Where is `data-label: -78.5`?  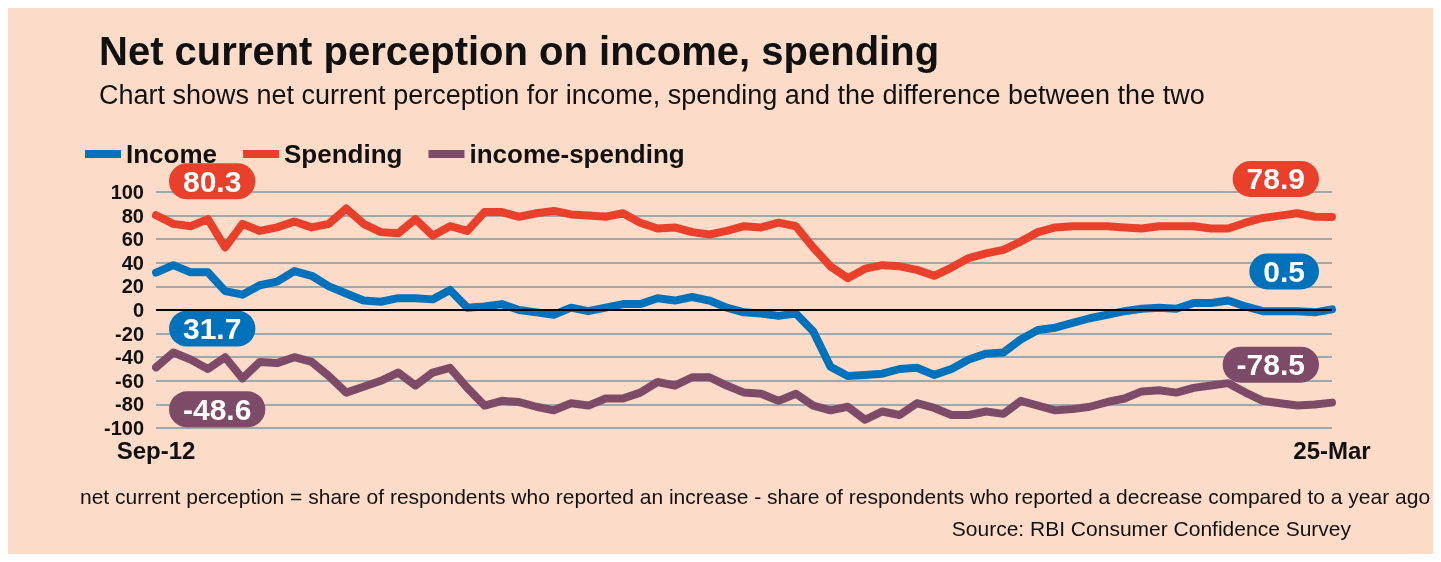 data-label: -78.5 is located at coordinates (1270, 365).